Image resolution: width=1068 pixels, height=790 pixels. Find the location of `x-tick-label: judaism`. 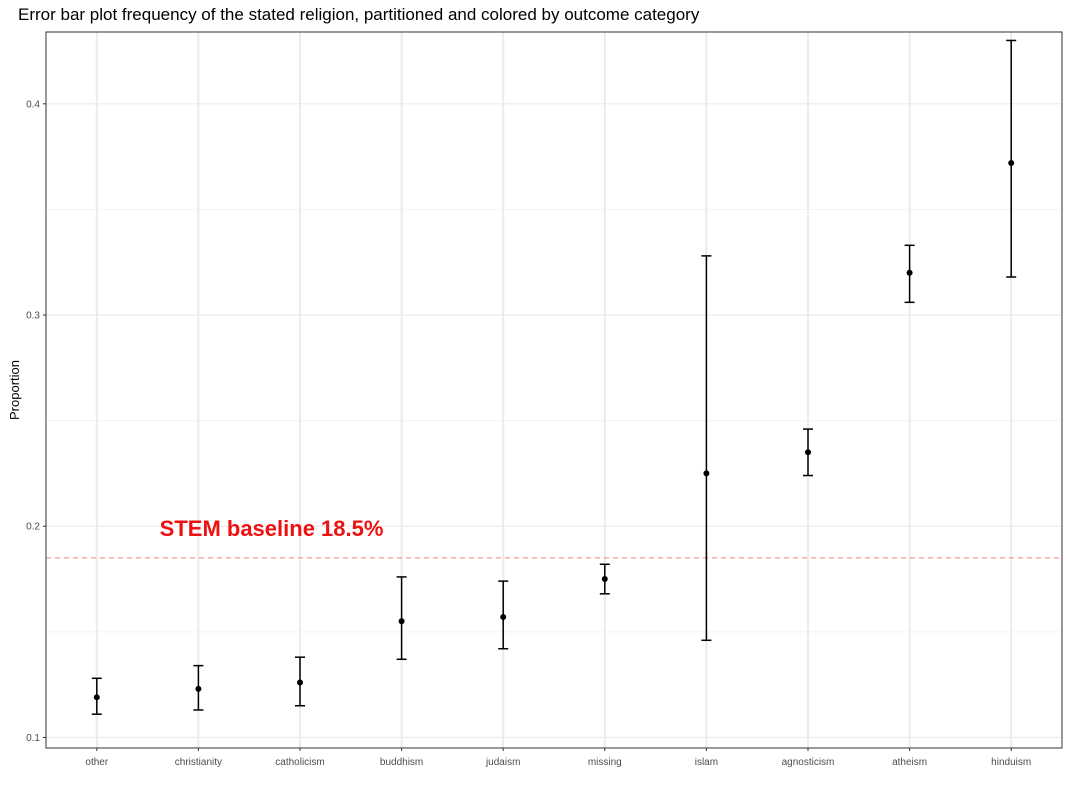

x-tick-label: judaism is located at coordinates (502, 762).